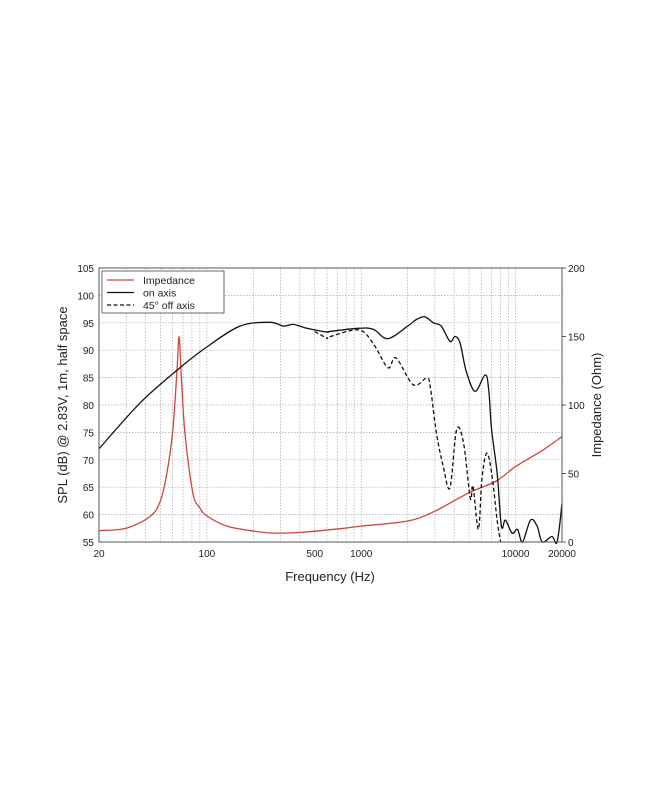 Image resolution: width=650 pixels, height=794 pixels. I want to click on y2-tick-label: 0, so click(571, 543).